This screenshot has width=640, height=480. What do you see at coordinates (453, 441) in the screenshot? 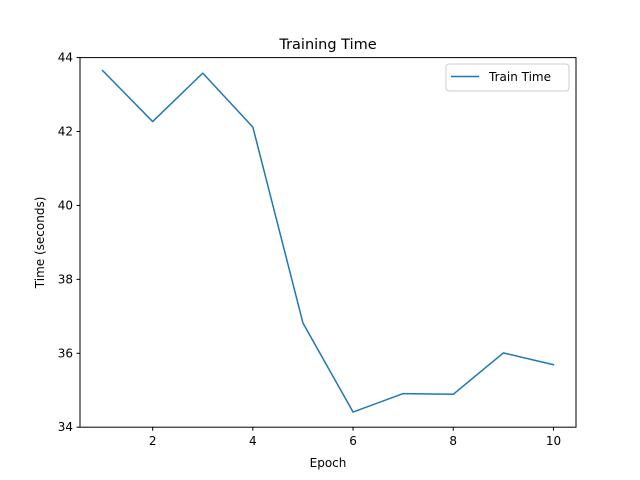
I see `x-tick-label: 8` at bounding box center [453, 441].